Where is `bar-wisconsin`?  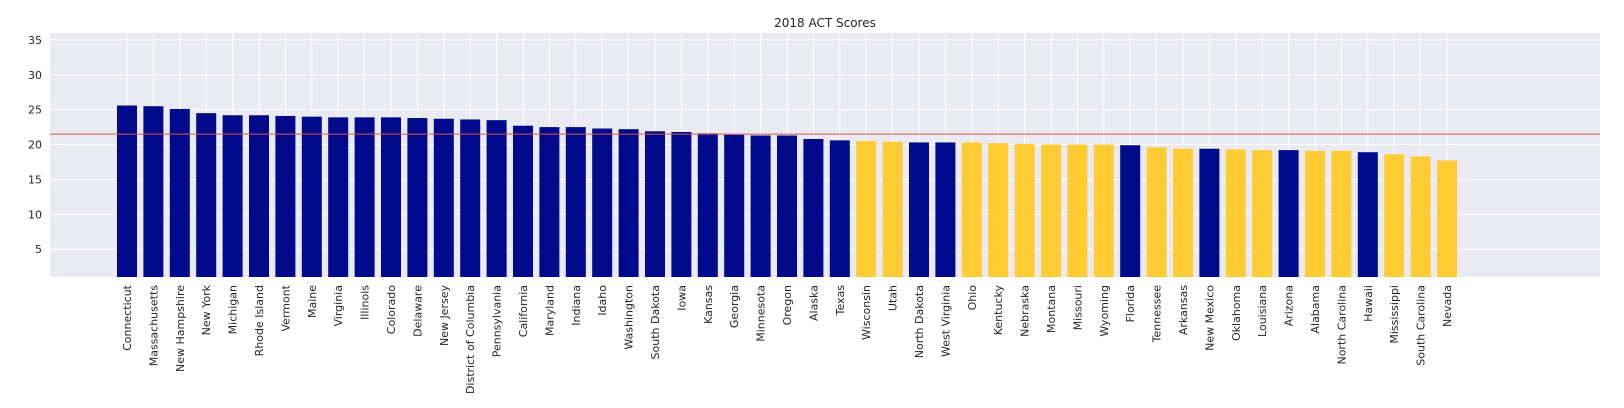 bar-wisconsin is located at coordinates (866, 209).